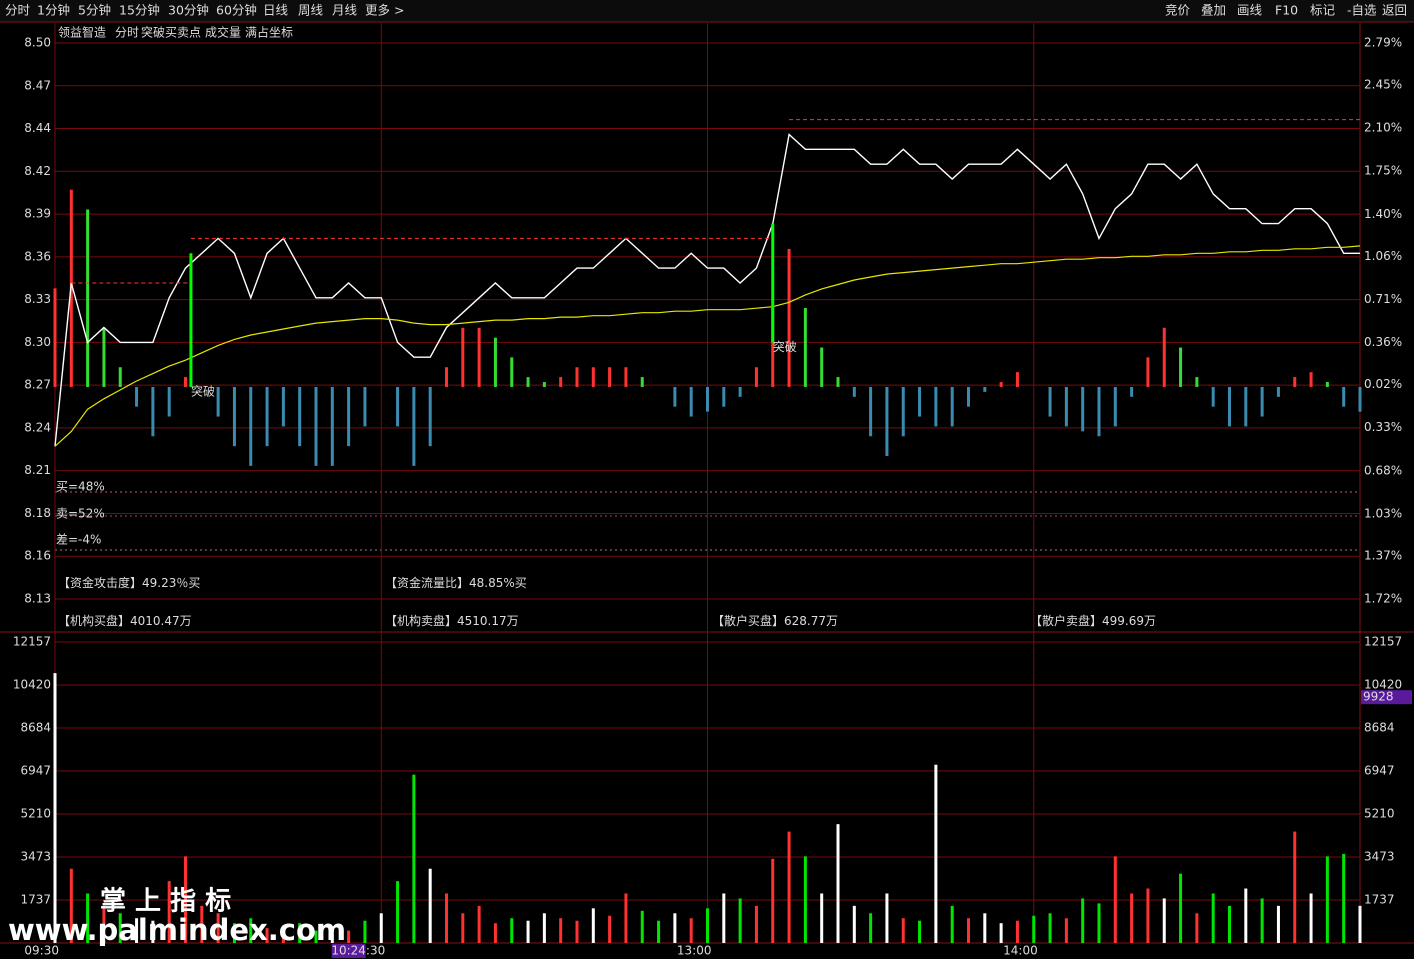 This screenshot has height=959, width=1414. What do you see at coordinates (1383, 299) in the screenshot?
I see `y2-tick-label: 0.71%` at bounding box center [1383, 299].